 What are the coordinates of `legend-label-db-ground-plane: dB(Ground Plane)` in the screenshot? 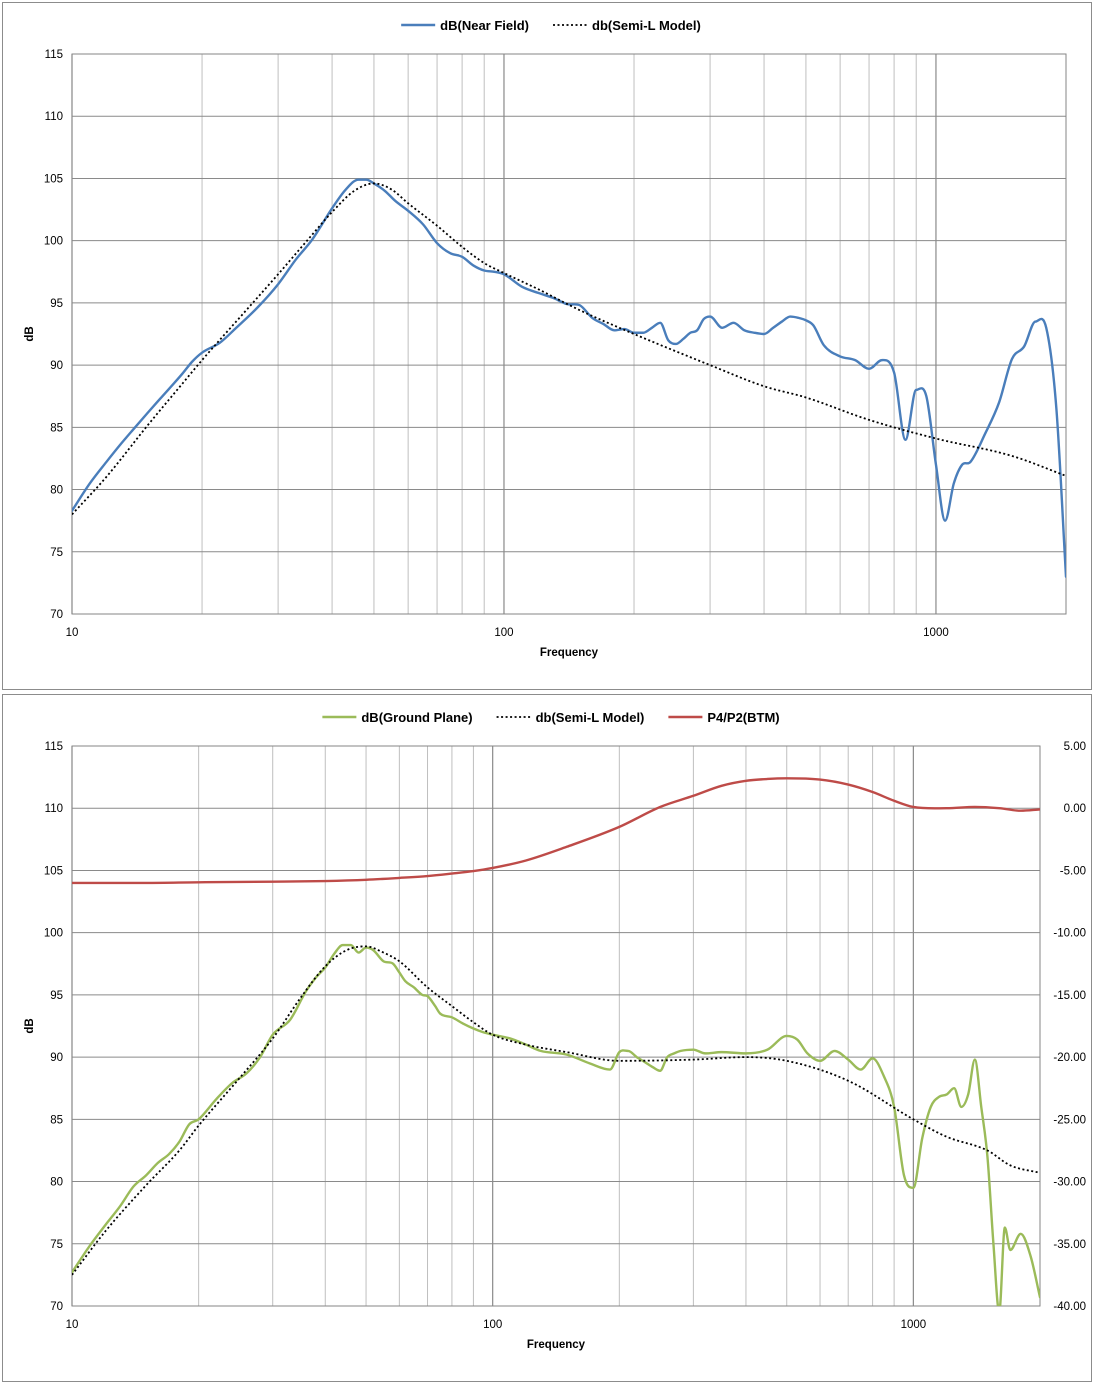 It's located at (416, 717).